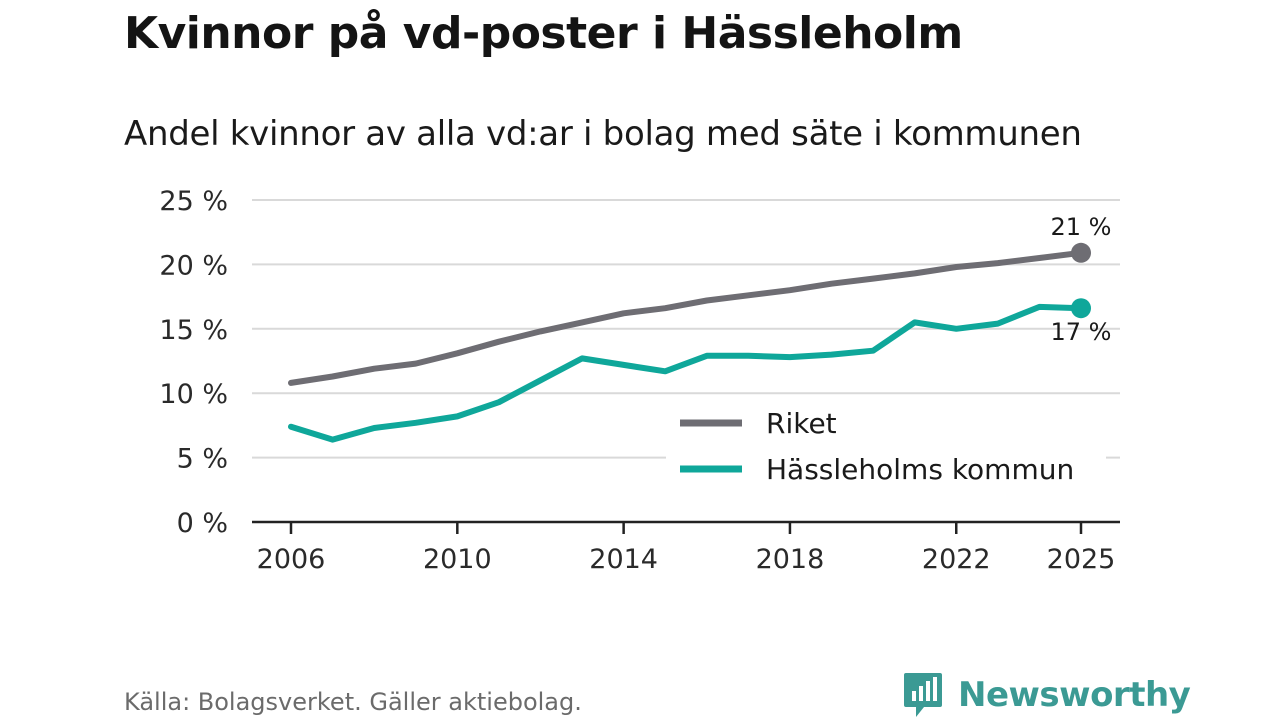 The image size is (1280, 720). I want to click on x-tick-label: 2010, so click(457, 559).